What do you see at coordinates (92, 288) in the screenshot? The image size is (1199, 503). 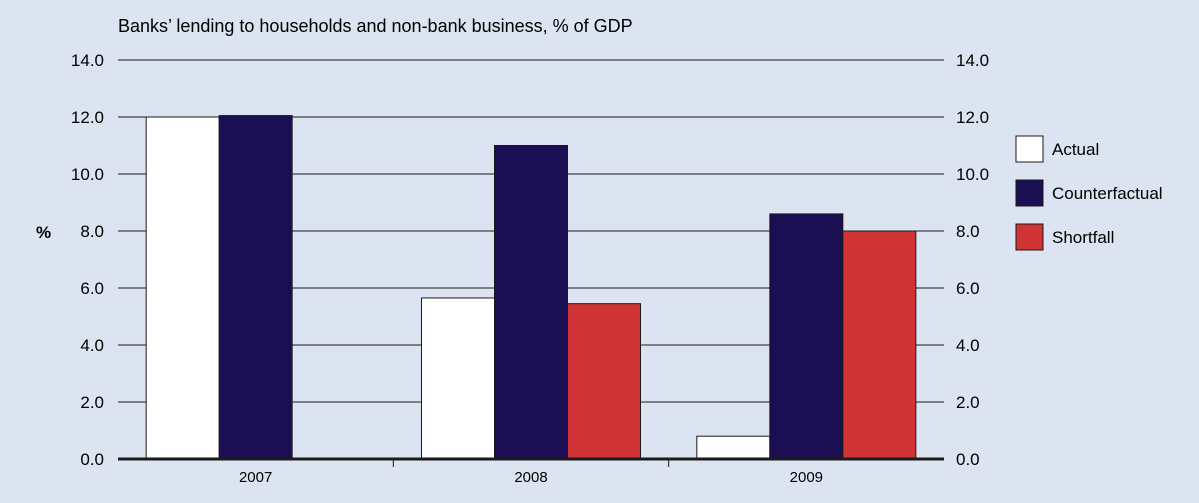 I see `y-tick-label-left: 6.0` at bounding box center [92, 288].